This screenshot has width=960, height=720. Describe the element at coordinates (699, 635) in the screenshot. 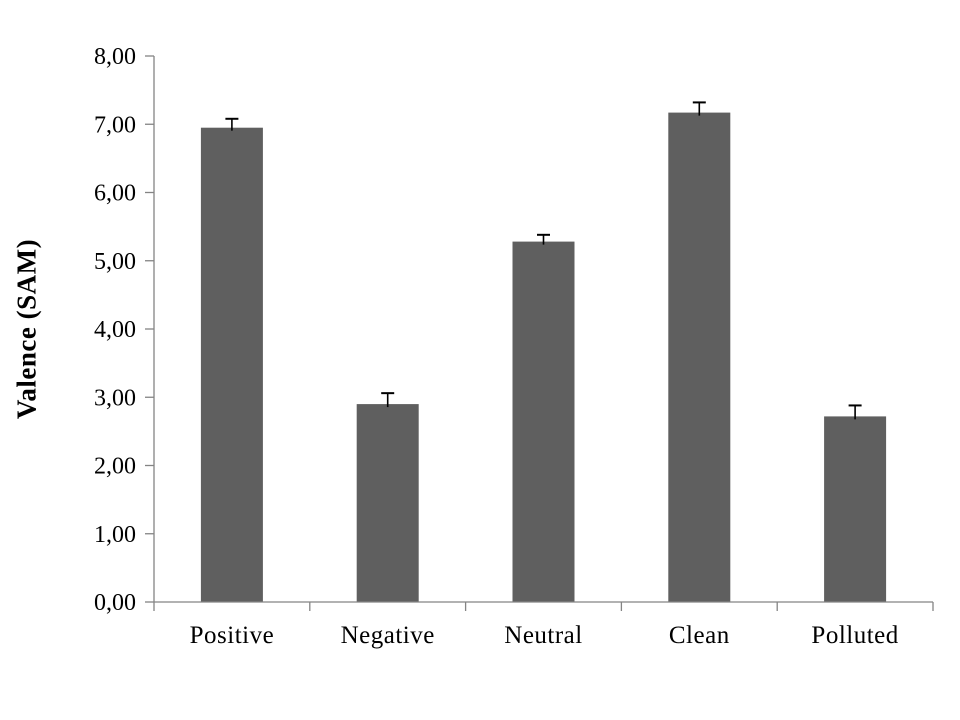

I see `x-category-label: Clean` at that location.